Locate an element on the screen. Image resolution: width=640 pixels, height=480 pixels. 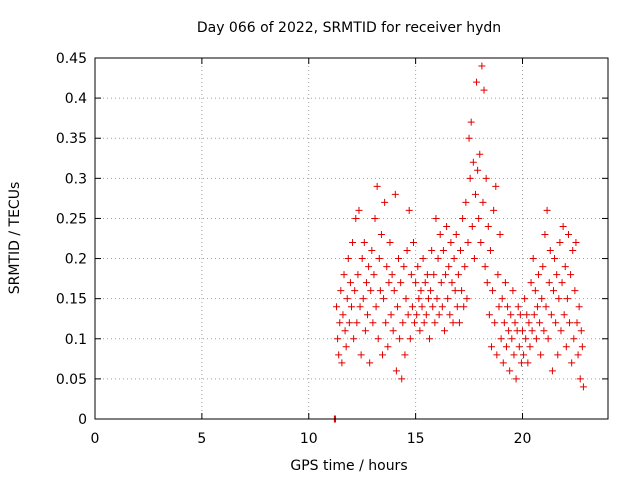
x-tick-label: 5 is located at coordinates (201, 439).